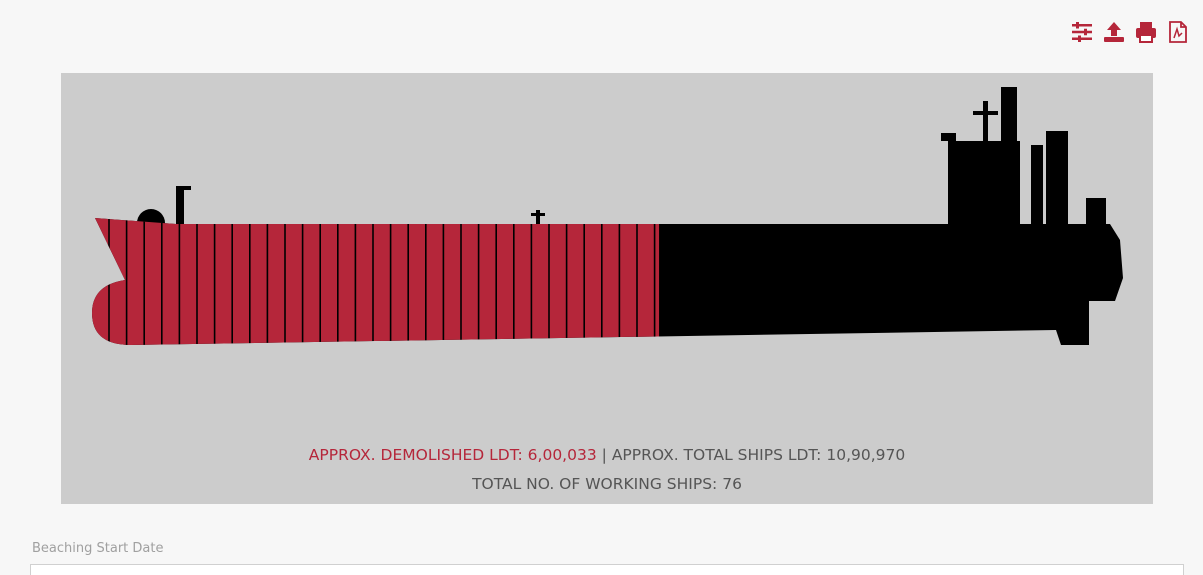 This screenshot has height=575, width=1203. What do you see at coordinates (732, 484) in the screenshot?
I see `working-value: 76` at bounding box center [732, 484].